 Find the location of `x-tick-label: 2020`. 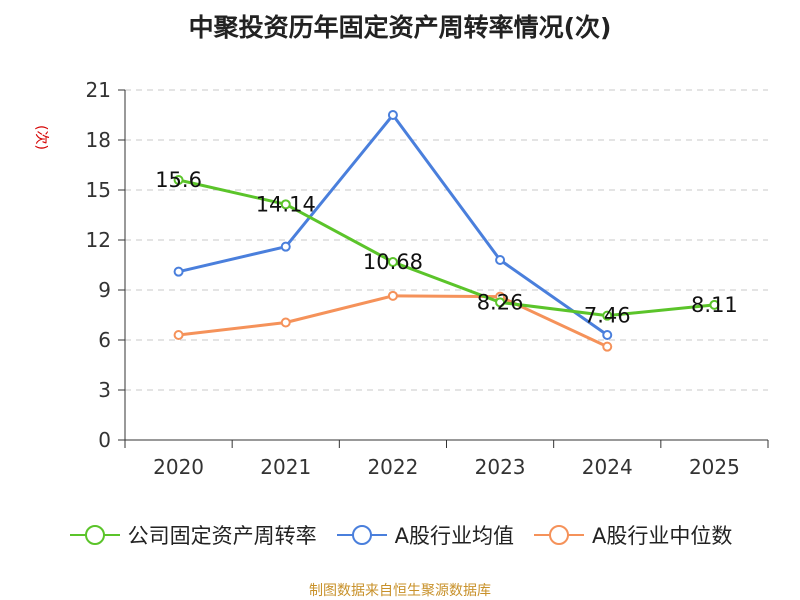

x-tick-label: 2020 is located at coordinates (178, 467).